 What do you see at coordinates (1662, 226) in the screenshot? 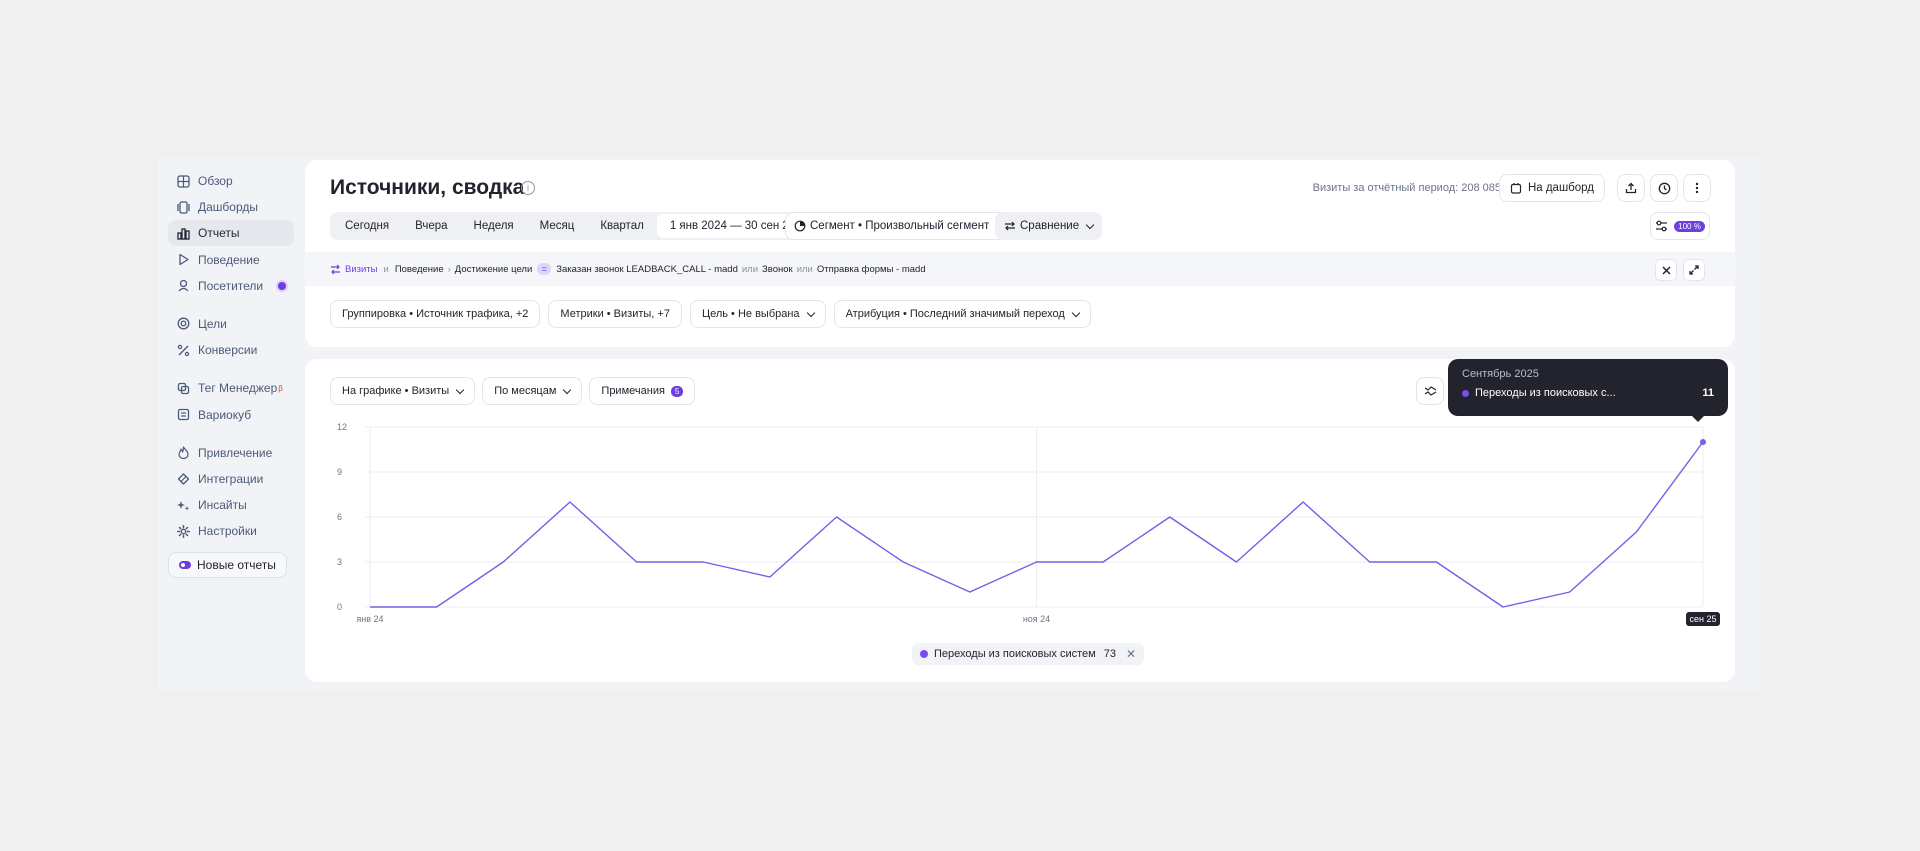
I see `sliders-icon` at bounding box center [1662, 226].